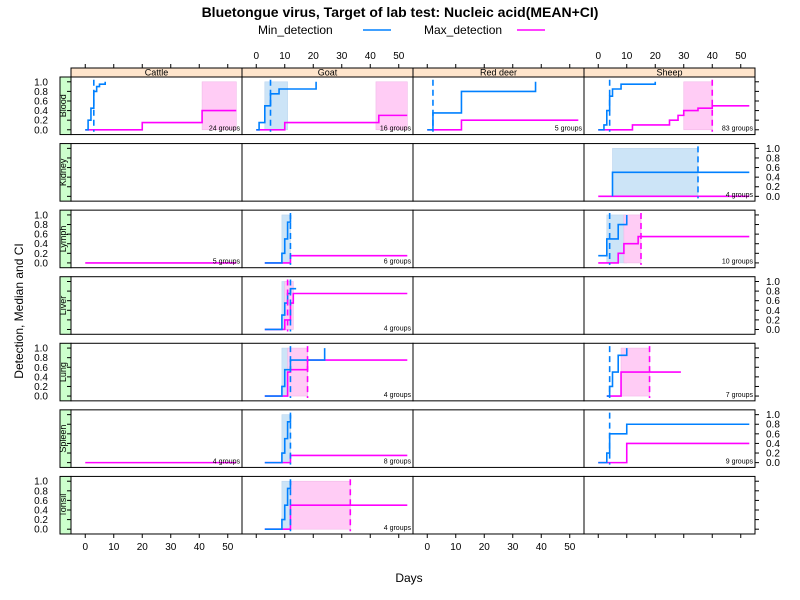 The image size is (800, 600). Describe the element at coordinates (401, 30) in the screenshot. I see `legend: Min_detection Max_detection` at that location.